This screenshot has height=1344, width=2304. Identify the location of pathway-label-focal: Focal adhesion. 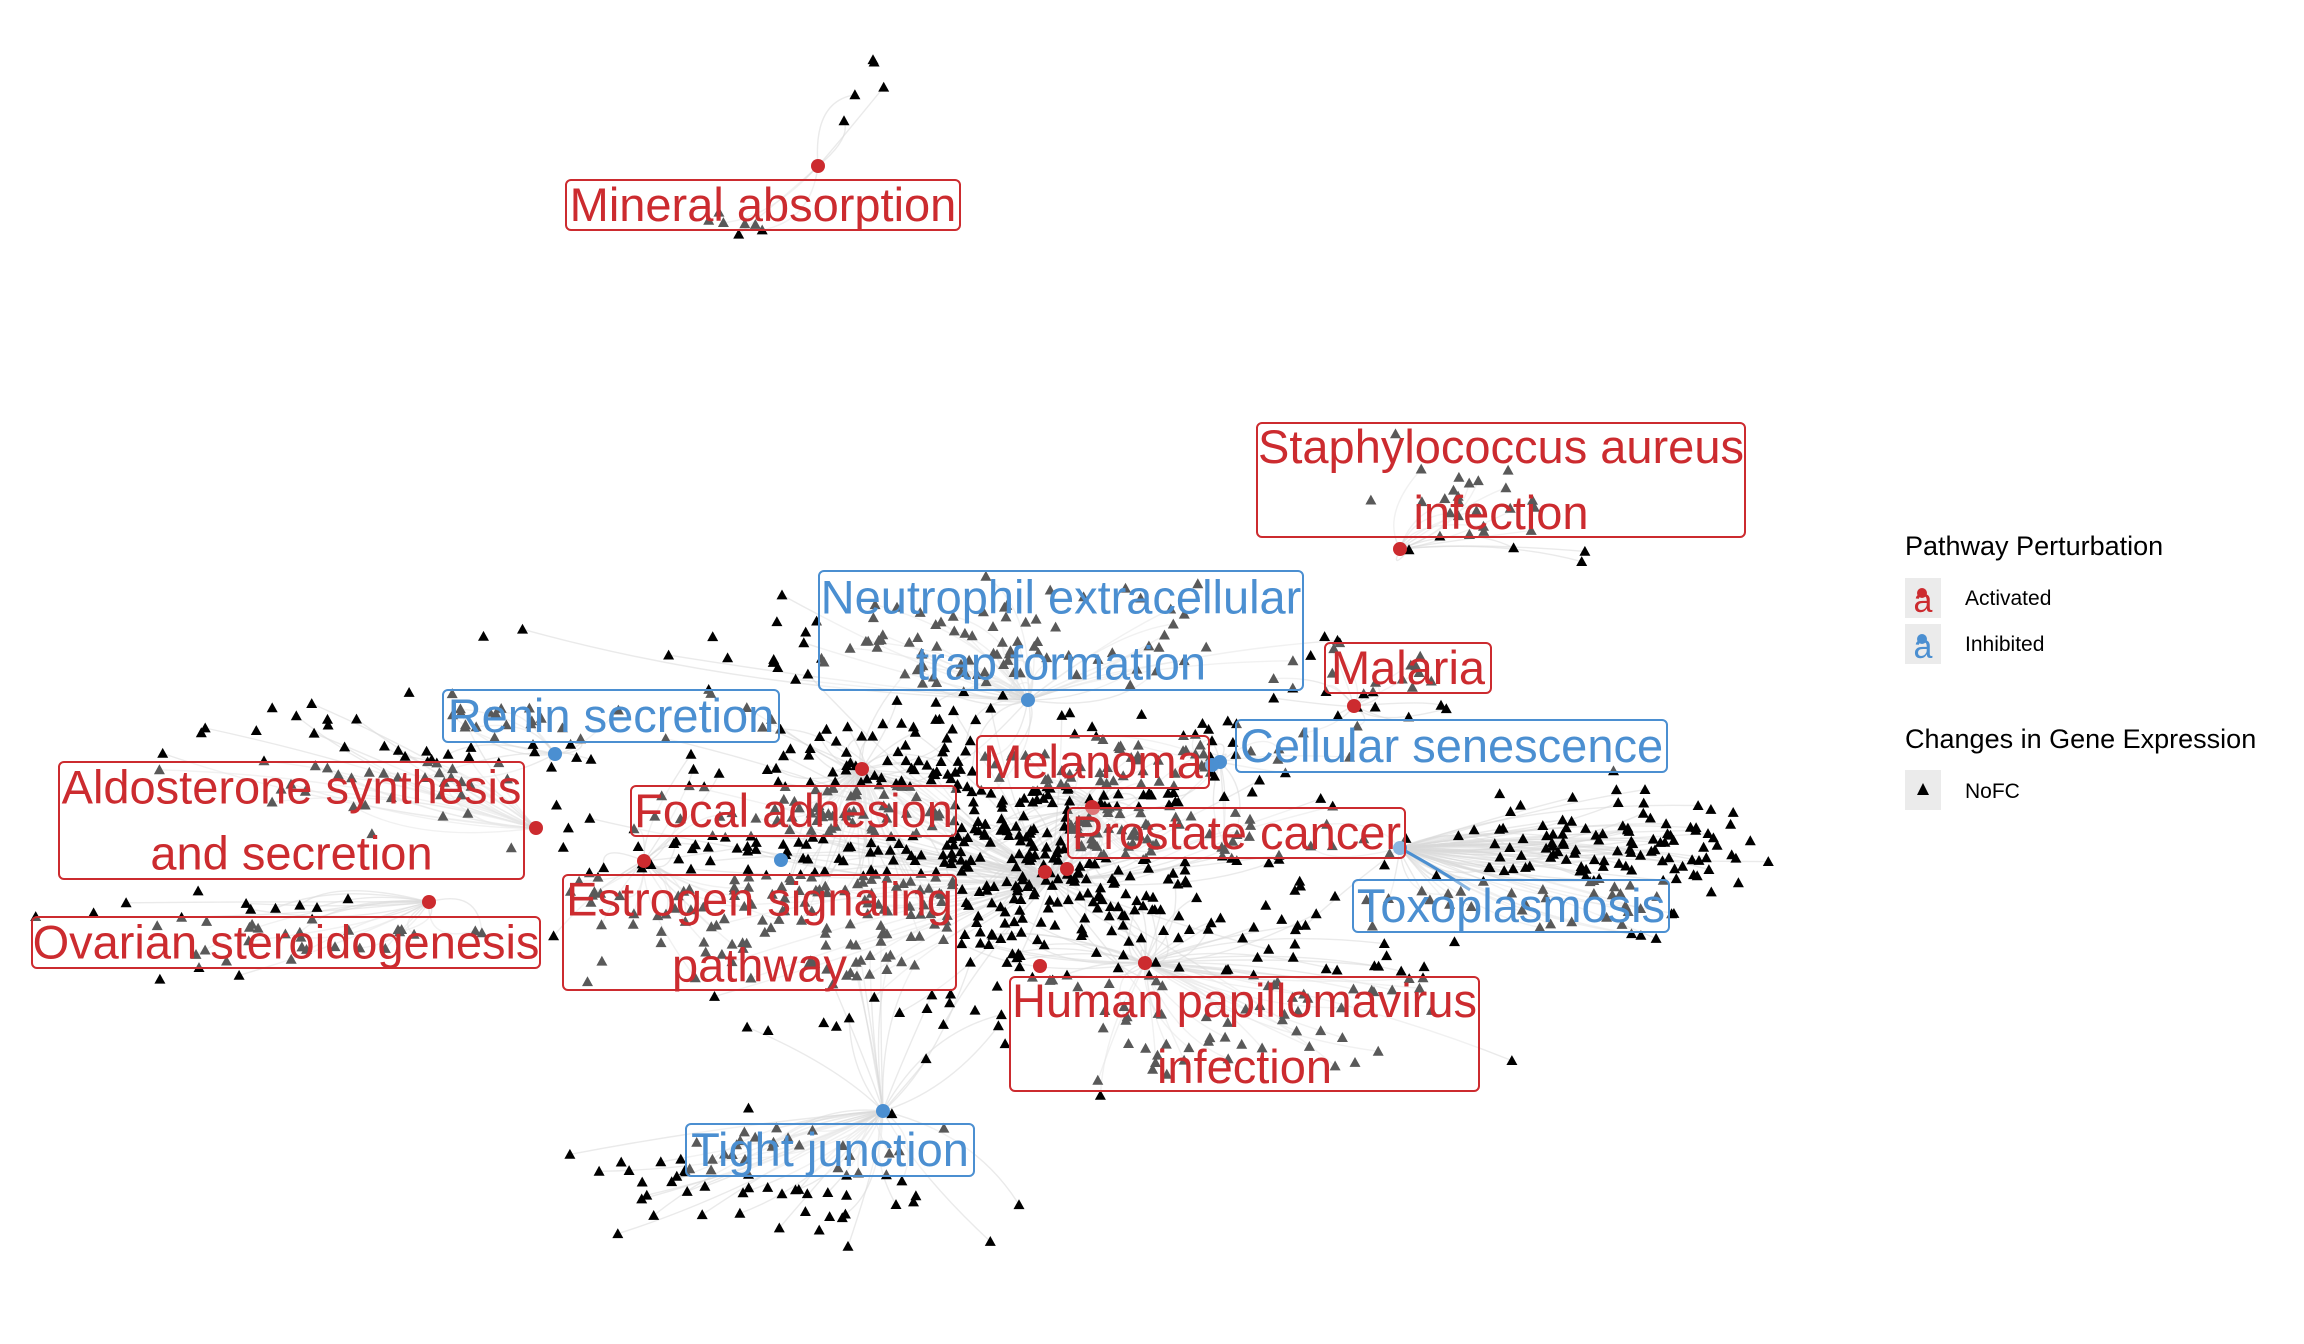
(793, 810).